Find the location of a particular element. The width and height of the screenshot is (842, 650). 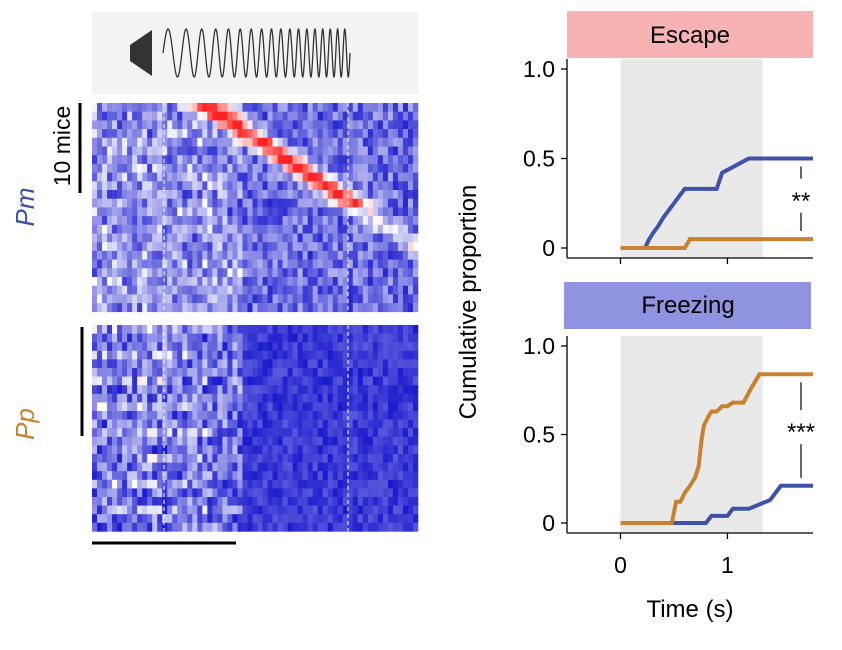

y-tick-label: 0.5 is located at coordinates (539, 159).